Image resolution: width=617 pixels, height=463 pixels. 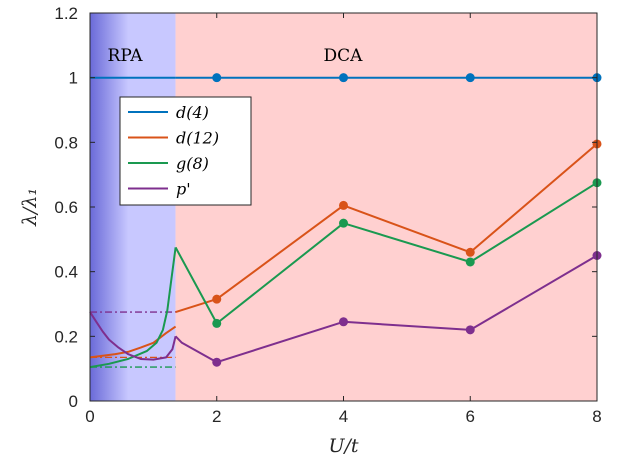 I want to click on legend-box, so click(x=185, y=151).